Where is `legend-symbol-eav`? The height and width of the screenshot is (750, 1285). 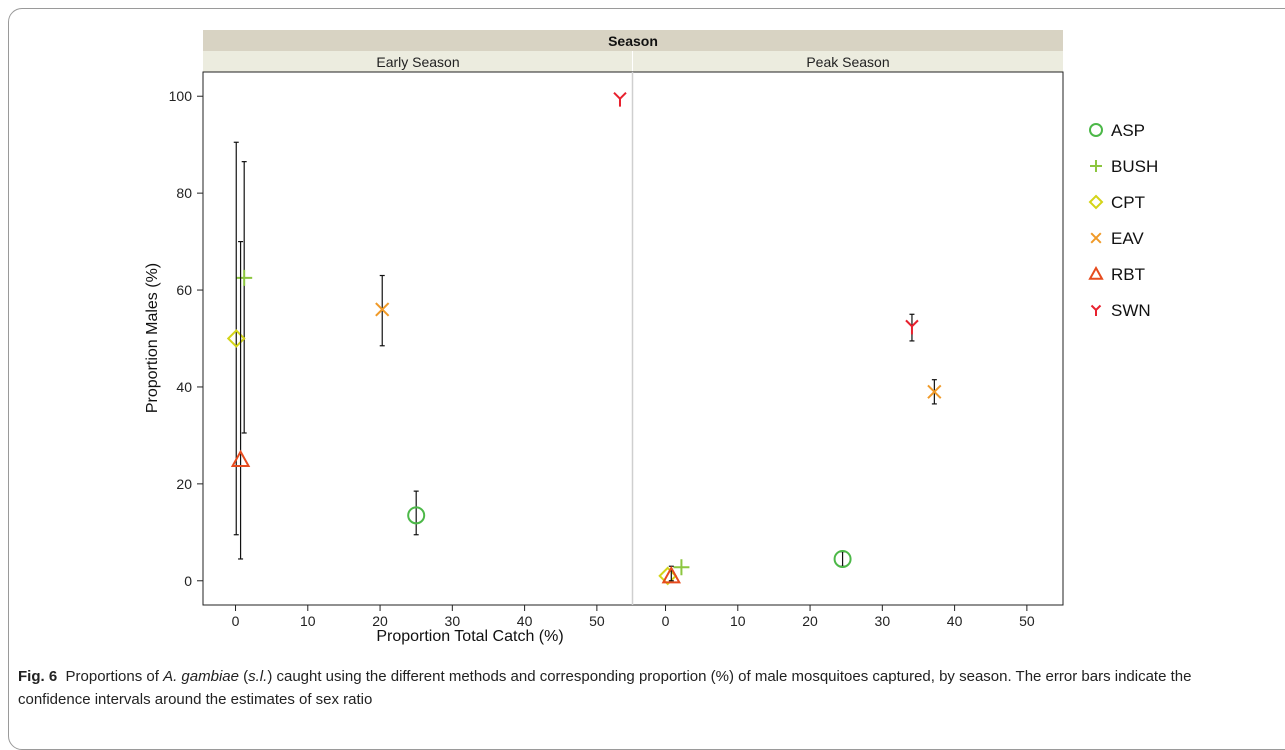
legend-symbol-eav is located at coordinates (1096, 238).